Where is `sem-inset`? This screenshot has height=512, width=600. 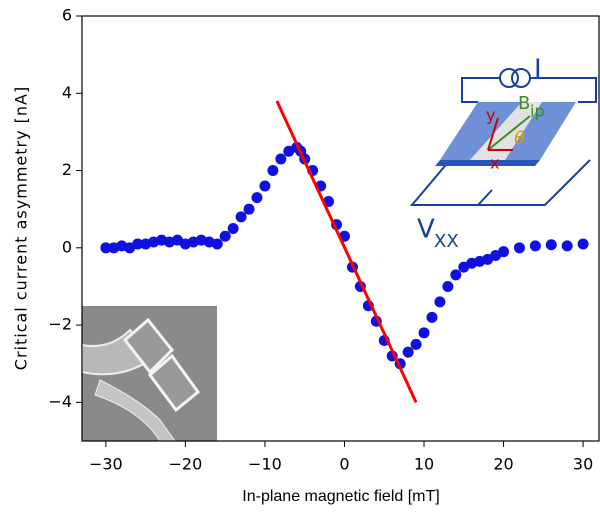 sem-inset is located at coordinates (149, 374).